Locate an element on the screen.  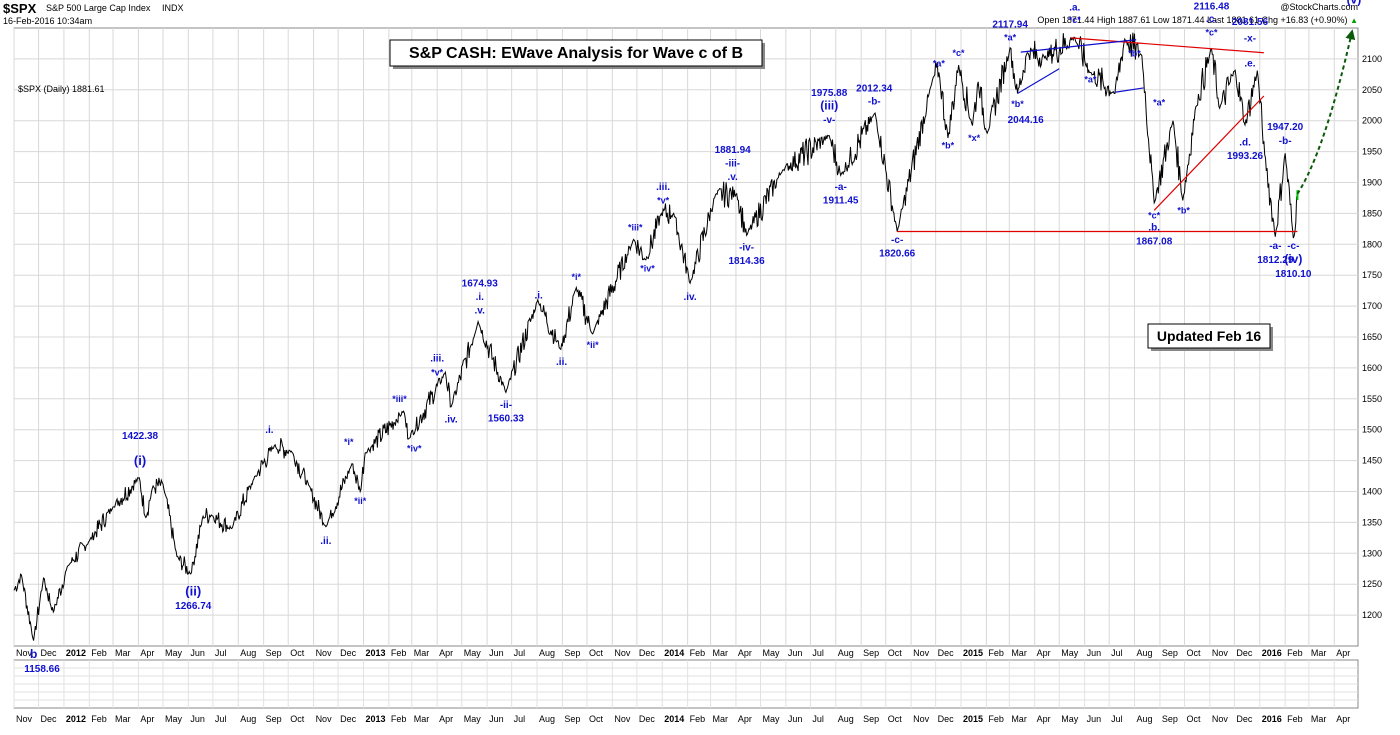
y-tick-label: 1600 is located at coordinates (1372, 368).